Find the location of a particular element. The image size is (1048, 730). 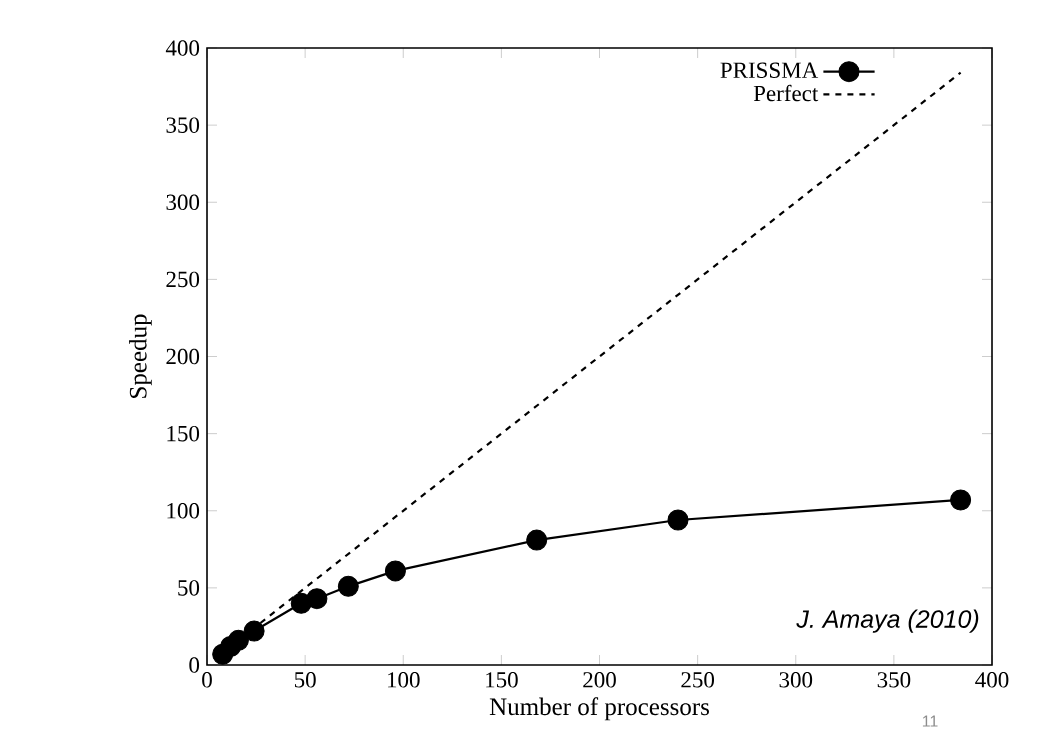

y-tick-label: 50 is located at coordinates (189, 588).